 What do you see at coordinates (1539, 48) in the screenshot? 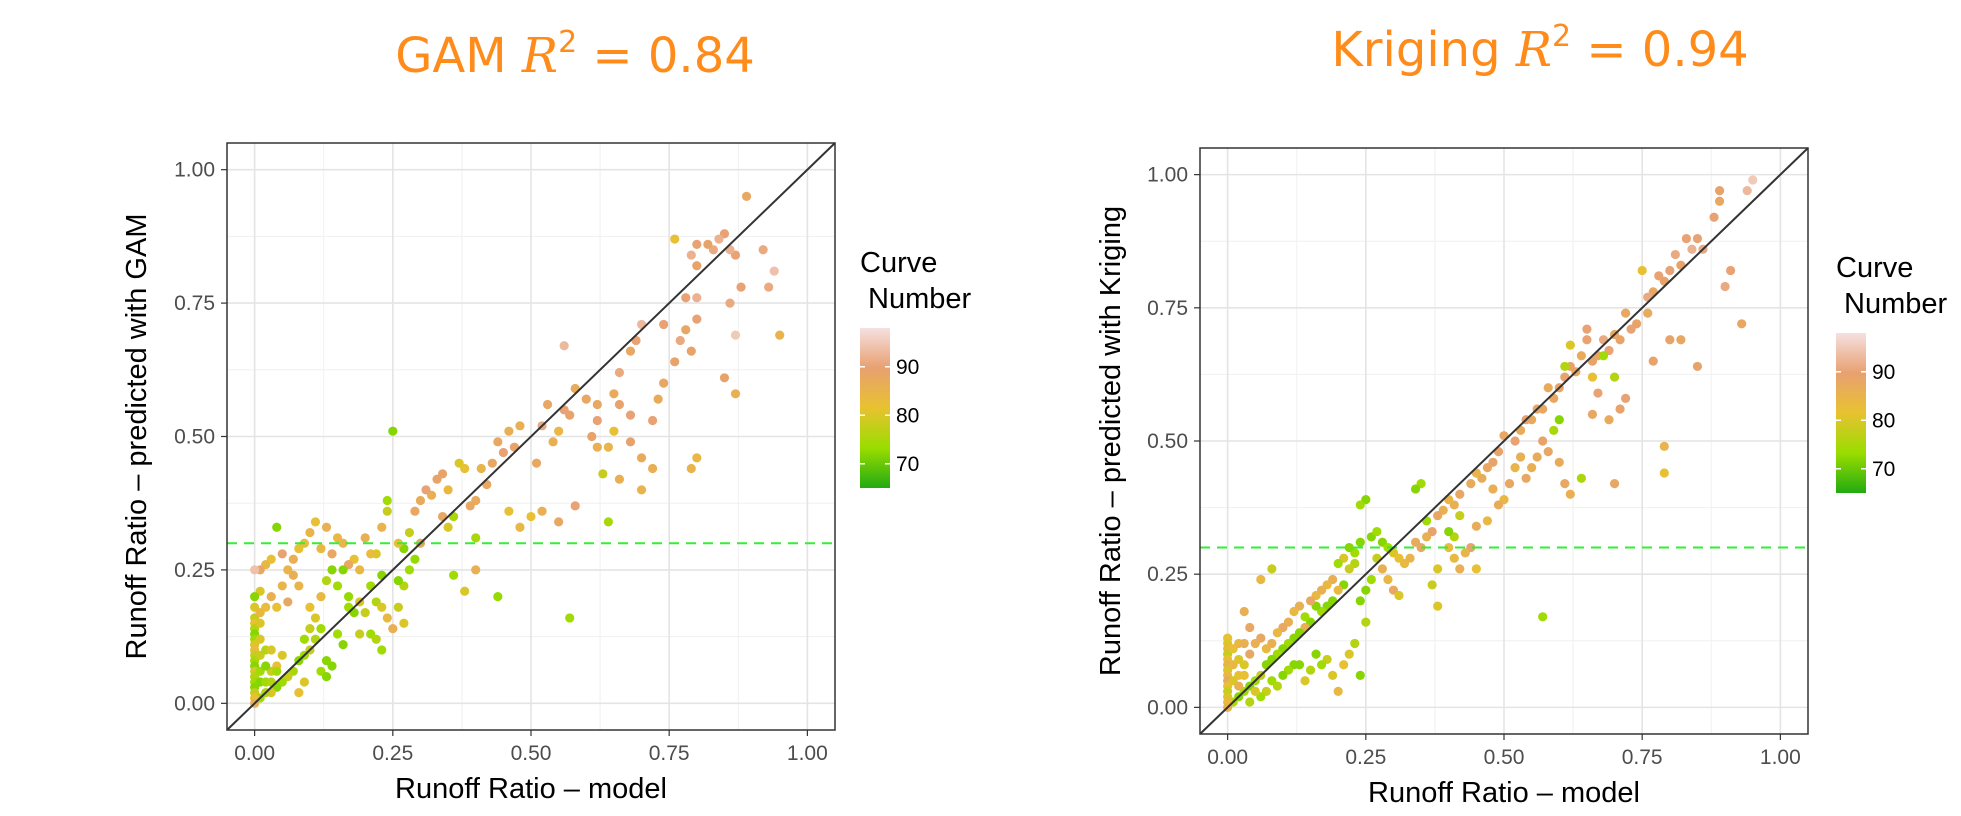
I see `chart-title: Kriging R2 = 0.94` at bounding box center [1539, 48].